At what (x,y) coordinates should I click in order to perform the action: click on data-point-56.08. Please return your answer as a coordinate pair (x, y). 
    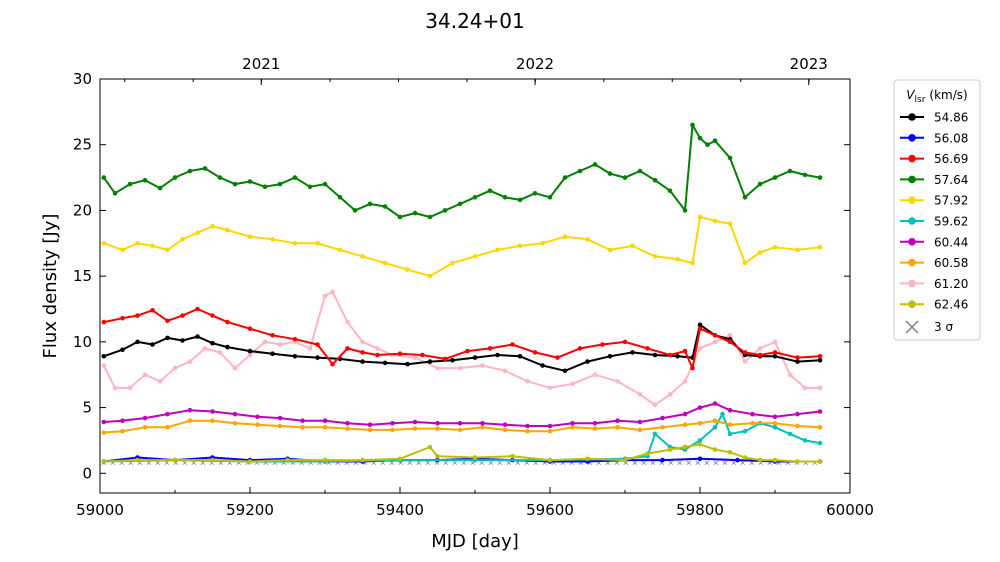
    Looking at the image, I should click on (662, 460).